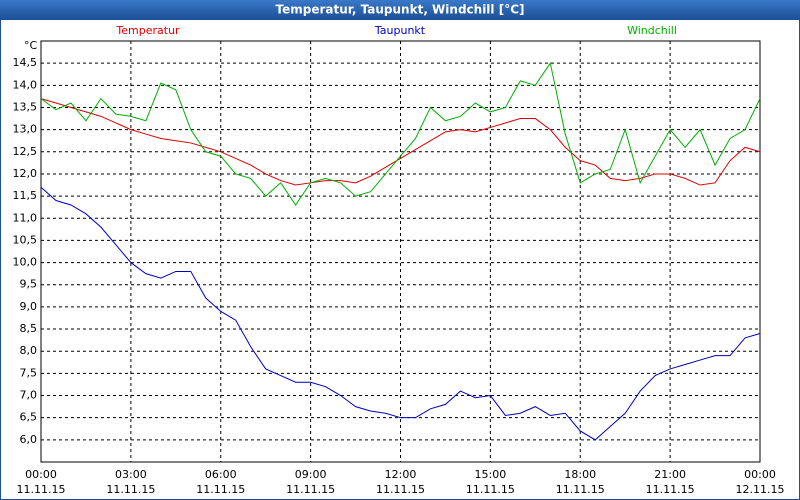 The height and width of the screenshot is (500, 800). What do you see at coordinates (25, 106) in the screenshot?
I see `y-tick-label: 13,5` at bounding box center [25, 106].